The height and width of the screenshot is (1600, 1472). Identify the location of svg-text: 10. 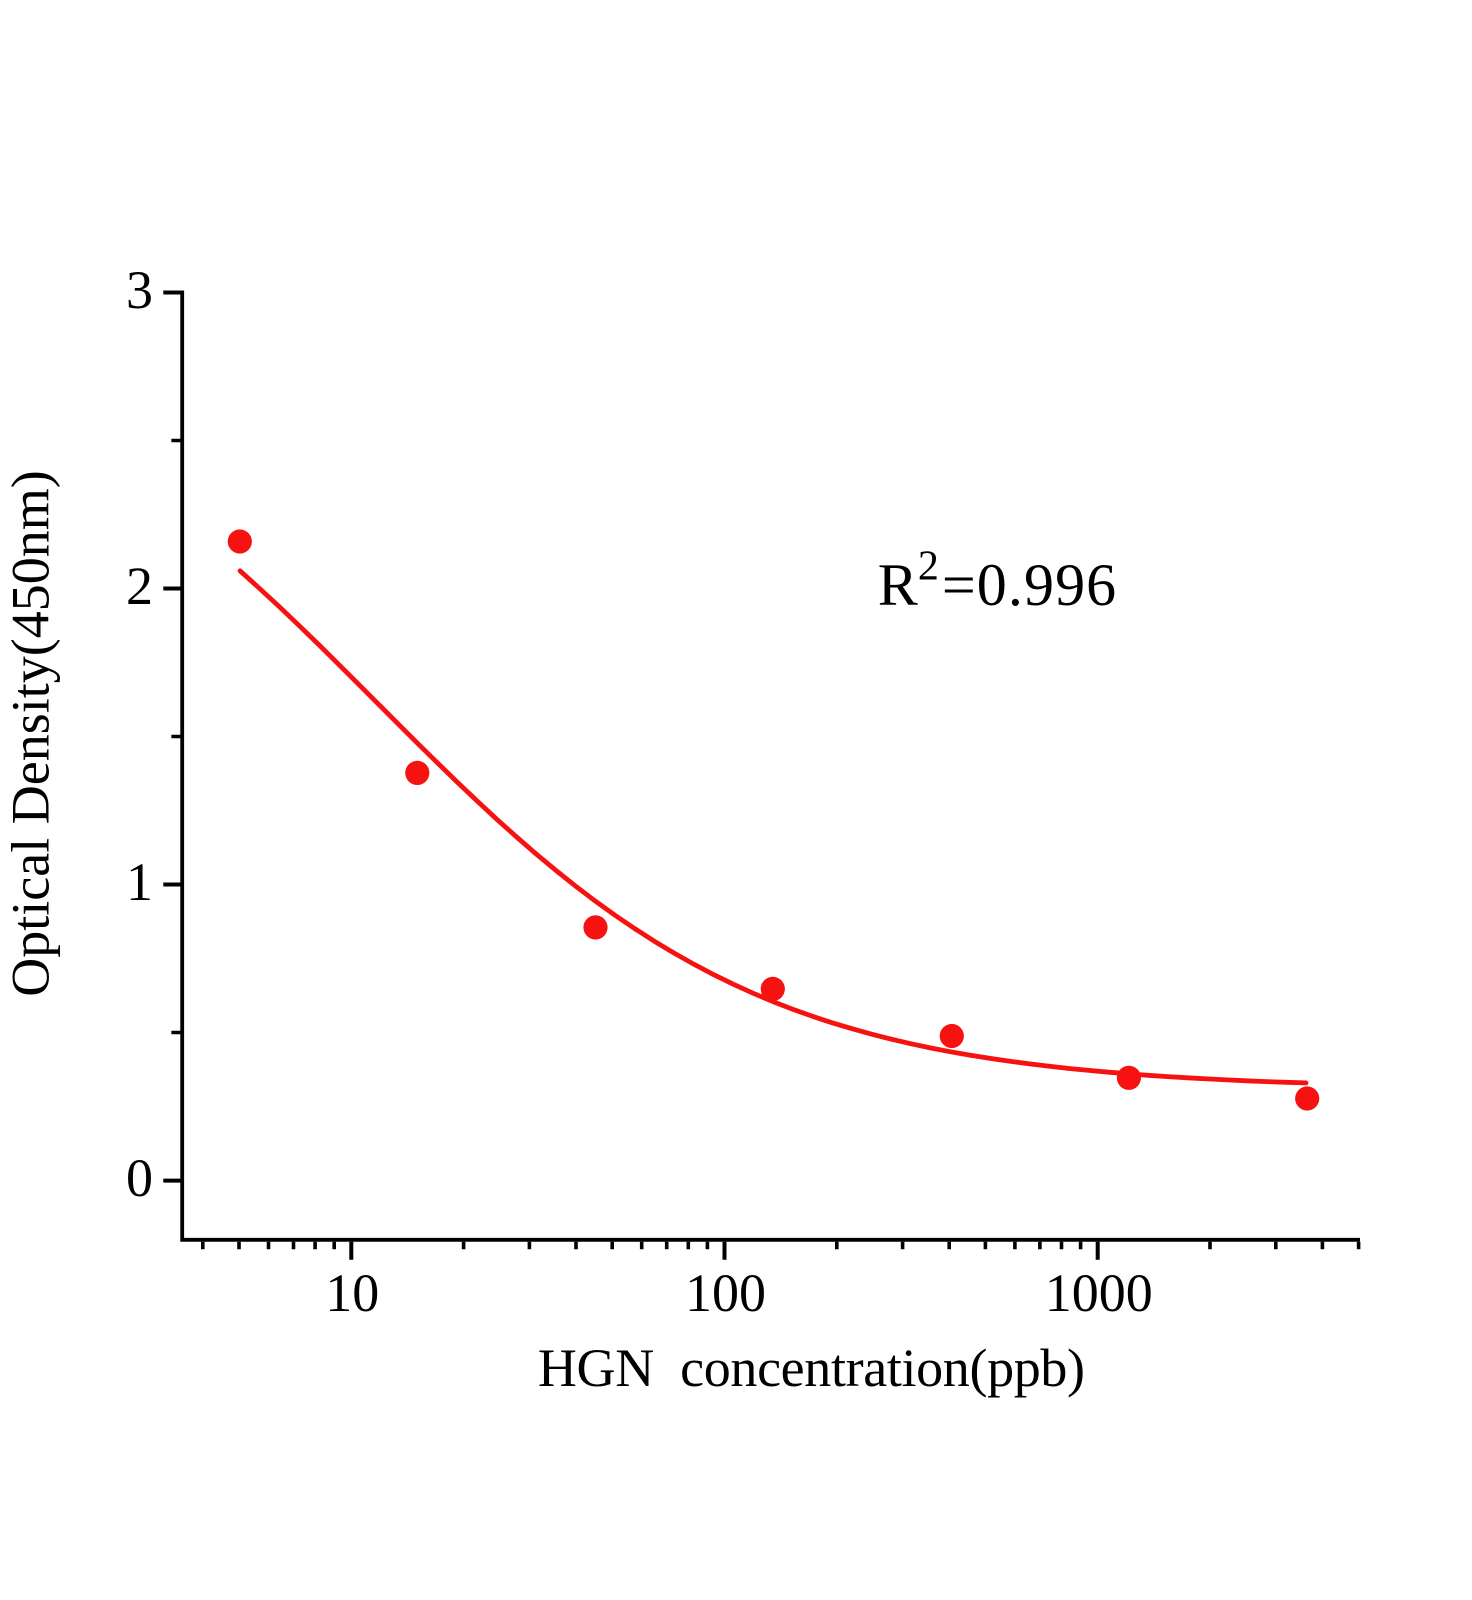
(352, 1293).